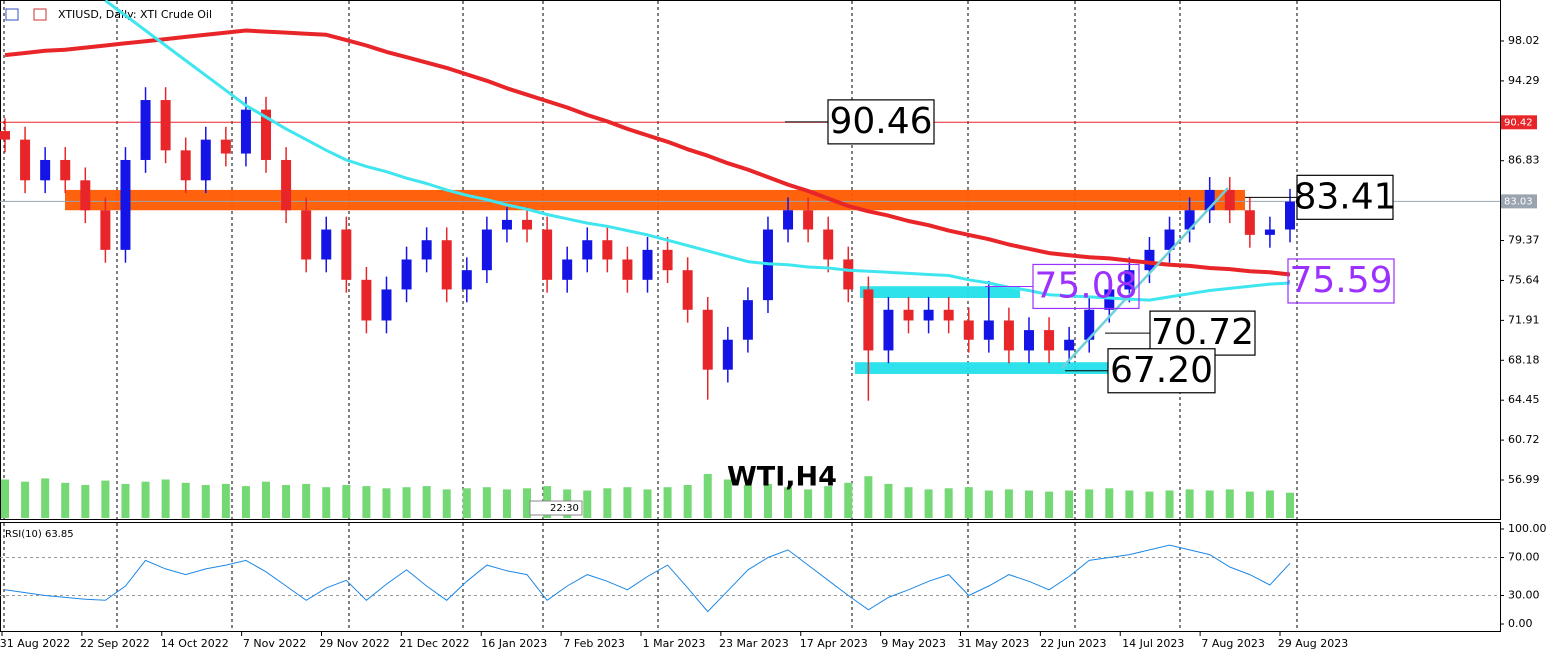 Image resolution: width=1557 pixels, height=659 pixels. I want to click on x-tick-label: 29 Aug 2023, so click(1313, 643).